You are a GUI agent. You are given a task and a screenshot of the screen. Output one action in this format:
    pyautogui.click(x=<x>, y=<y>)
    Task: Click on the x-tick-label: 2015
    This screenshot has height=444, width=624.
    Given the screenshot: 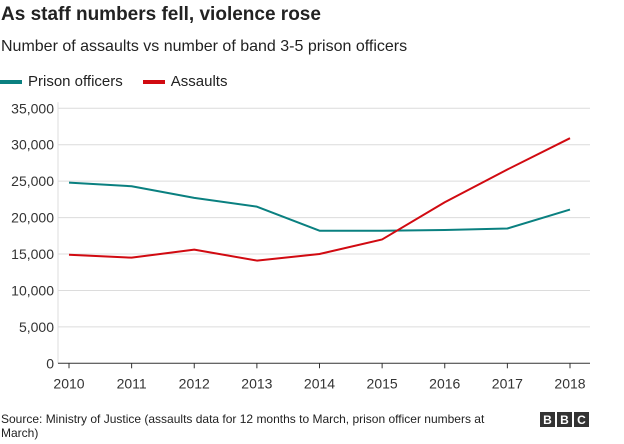 What is the action you would take?
    pyautogui.click(x=382, y=383)
    